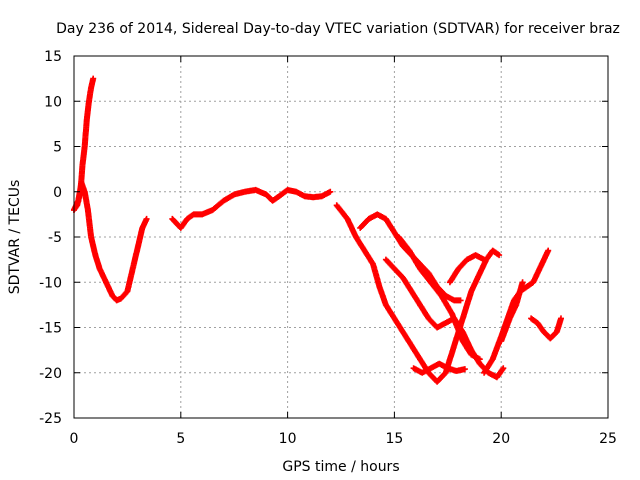 The width and height of the screenshot is (640, 480). Describe the element at coordinates (50, 419) in the screenshot. I see `y-tick-label: -25` at that location.